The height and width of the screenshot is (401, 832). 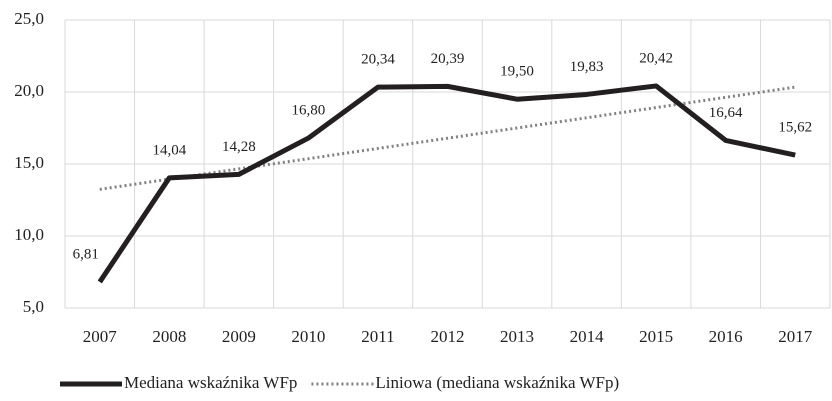 What do you see at coordinates (517, 72) in the screenshot?
I see `data-label: 19,50` at bounding box center [517, 72].